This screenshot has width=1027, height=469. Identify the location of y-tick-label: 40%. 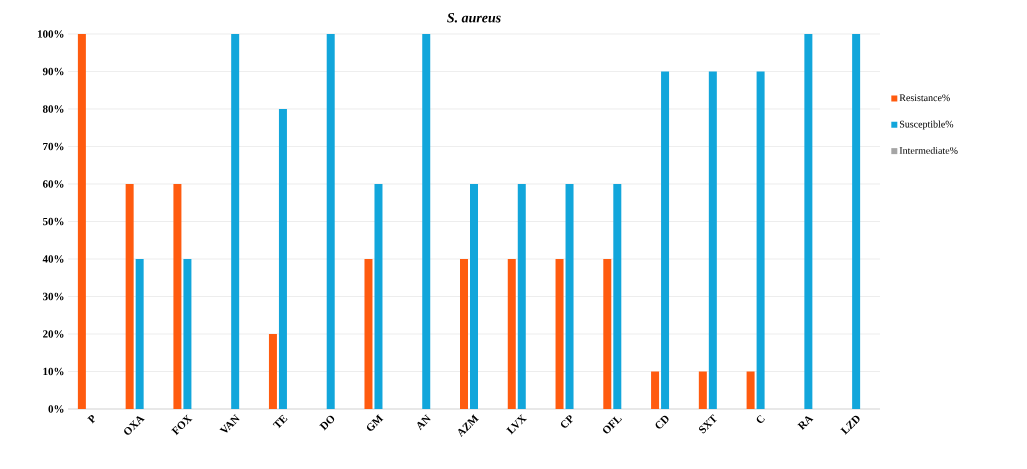
(53, 259).